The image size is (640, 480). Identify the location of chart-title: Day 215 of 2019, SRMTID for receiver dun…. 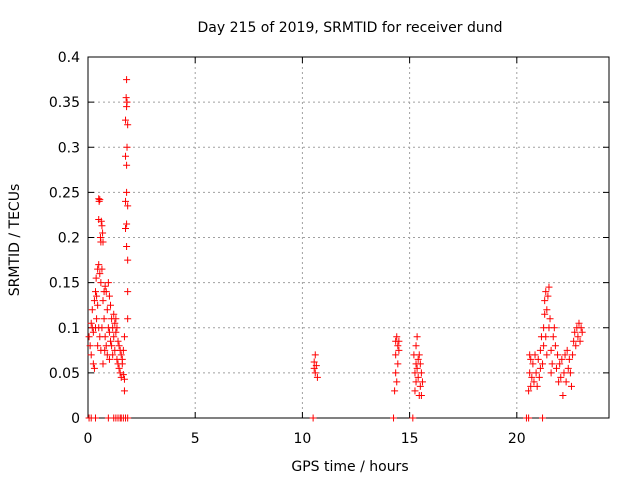
(350, 28).